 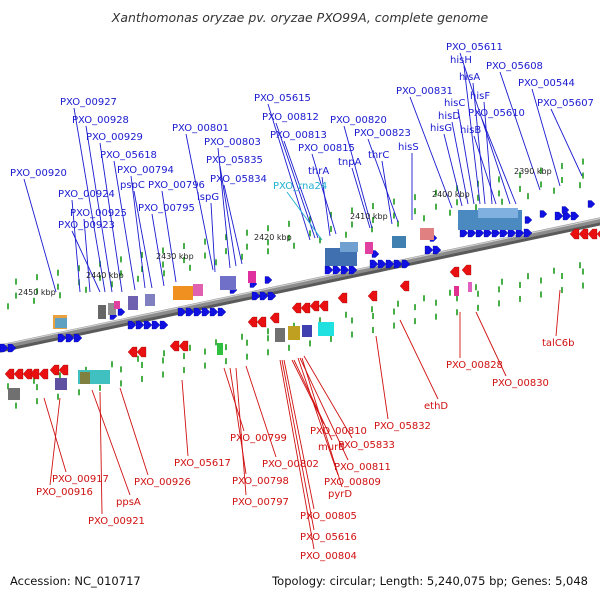 What do you see at coordinates (474, 47) in the screenshot?
I see `forward-gene-label: PXO_05611` at bounding box center [474, 47].